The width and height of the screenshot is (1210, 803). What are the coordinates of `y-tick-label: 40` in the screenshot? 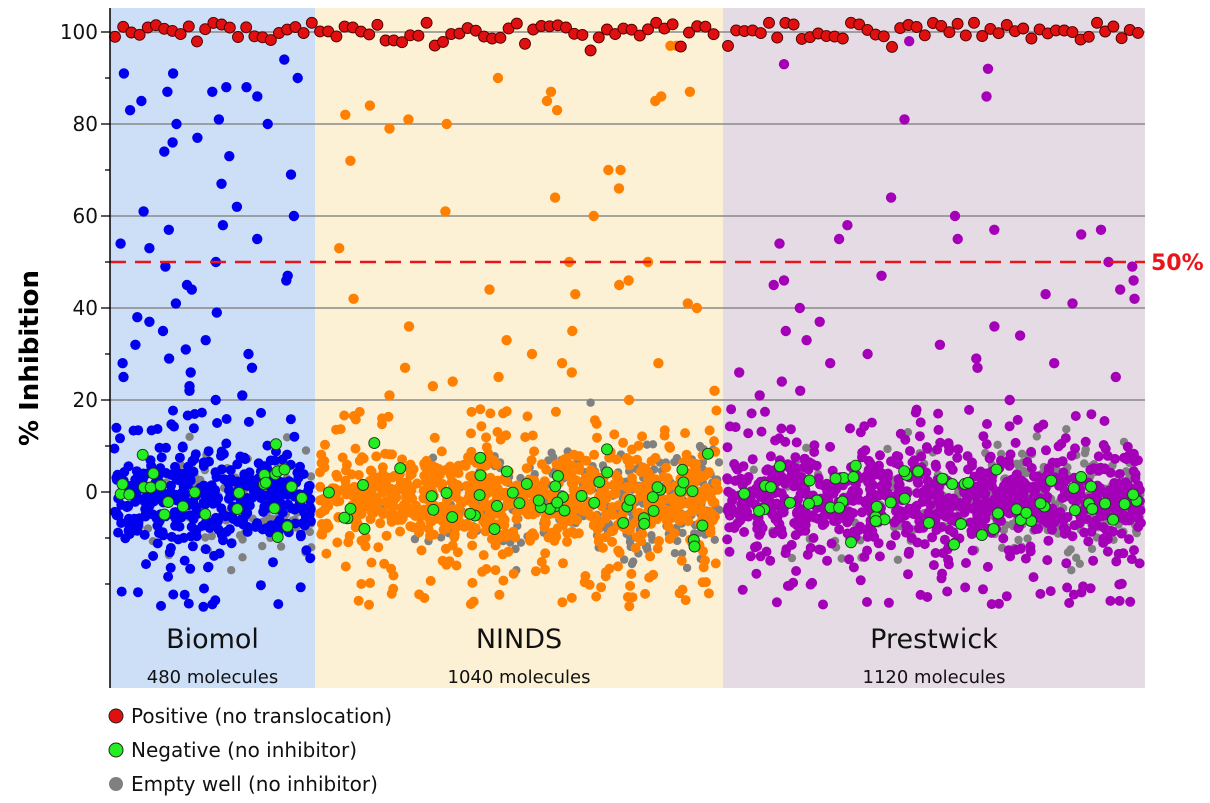 It's located at (85, 308).